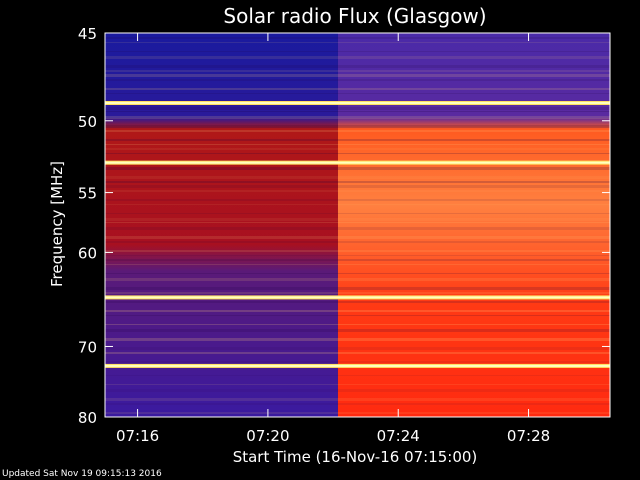 This screenshot has height=480, width=640. What do you see at coordinates (354, 16) in the screenshot?
I see `chart-title: Solar radio Flux (Glasgow)` at bounding box center [354, 16].